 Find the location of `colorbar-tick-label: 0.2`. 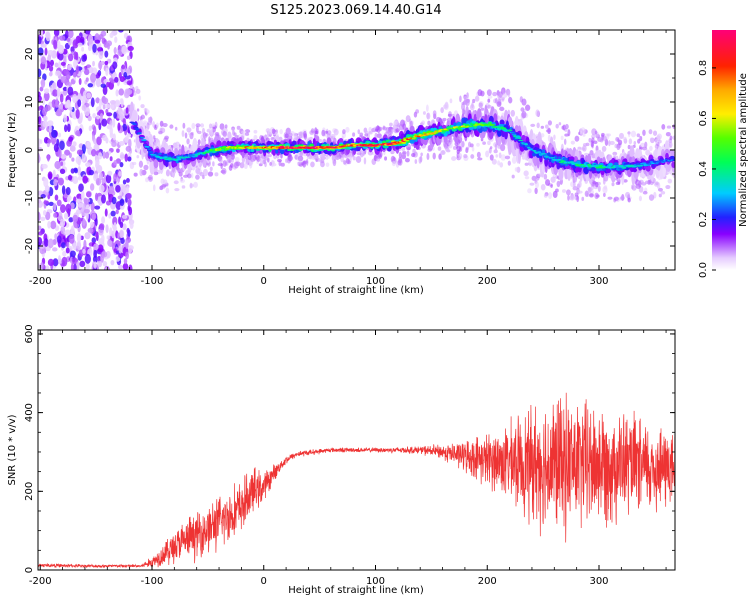

colorbar-tick-label: 0.2 is located at coordinates (703, 220).